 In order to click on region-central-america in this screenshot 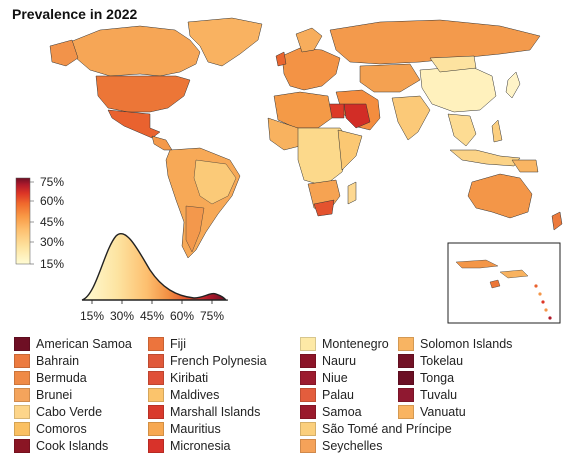, I will do `click(162, 143)`.